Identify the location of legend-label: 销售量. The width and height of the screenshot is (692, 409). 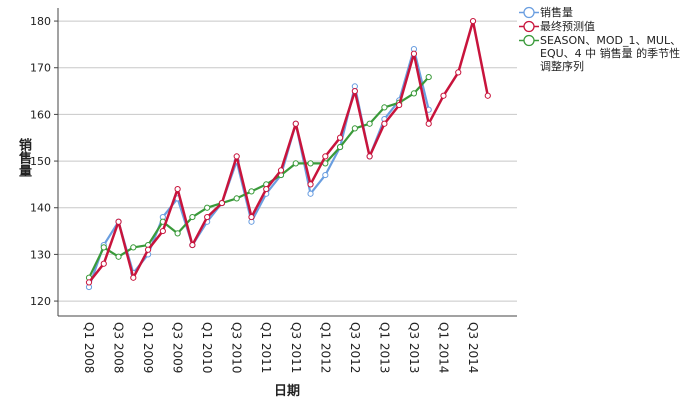
(556, 12).